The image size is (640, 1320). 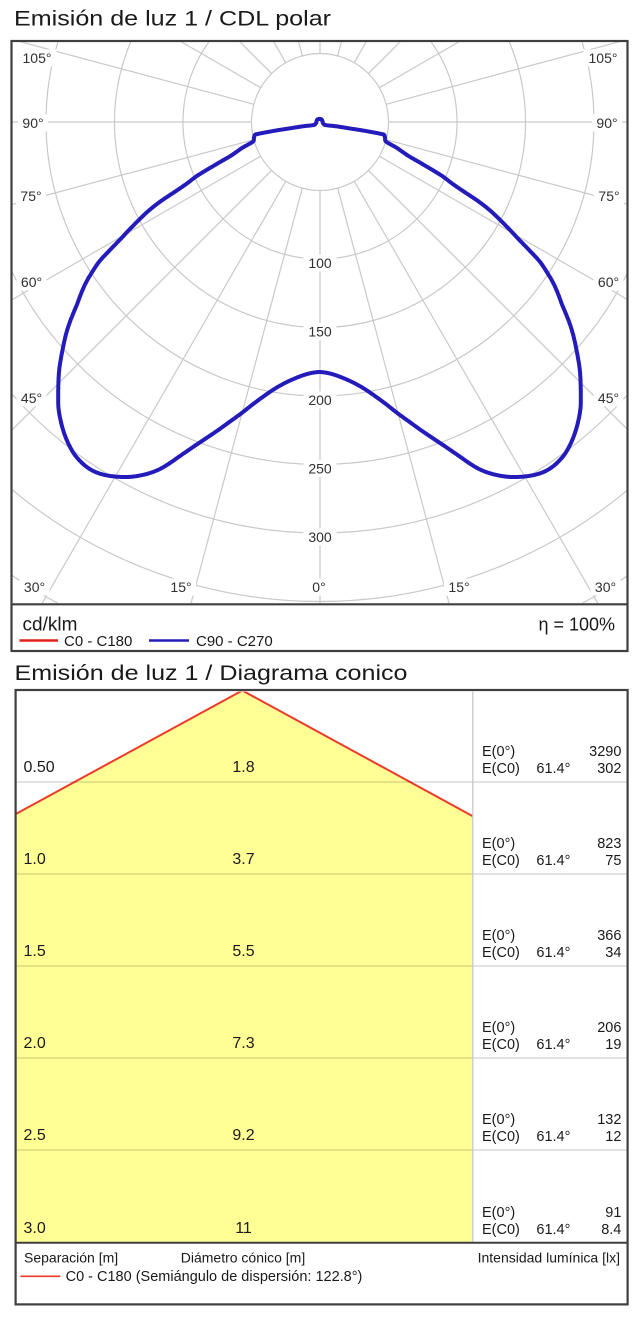 I want to click on svg-text: Intensidad lumínica [lx], so click(x=549, y=1258).